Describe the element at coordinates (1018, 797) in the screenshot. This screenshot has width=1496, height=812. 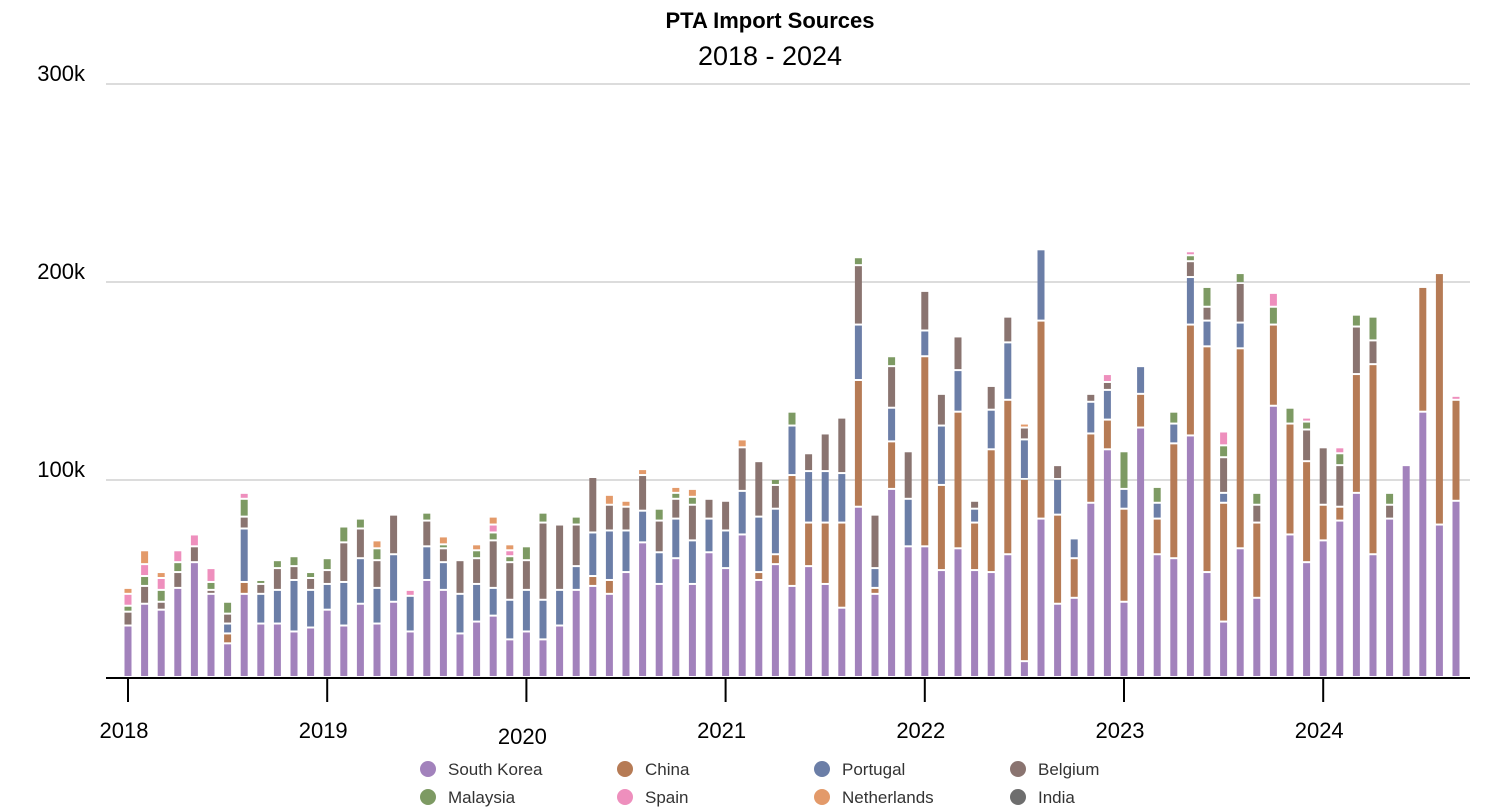
I see `legend-swatch-india` at that location.